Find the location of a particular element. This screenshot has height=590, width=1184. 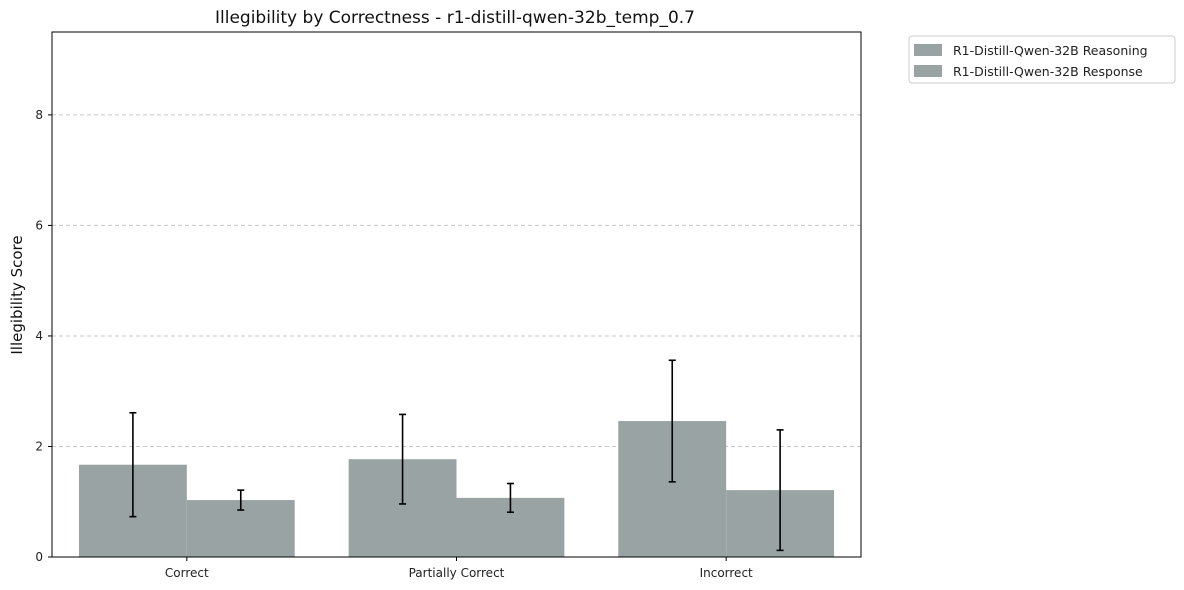

legend-box is located at coordinates (1042, 59).